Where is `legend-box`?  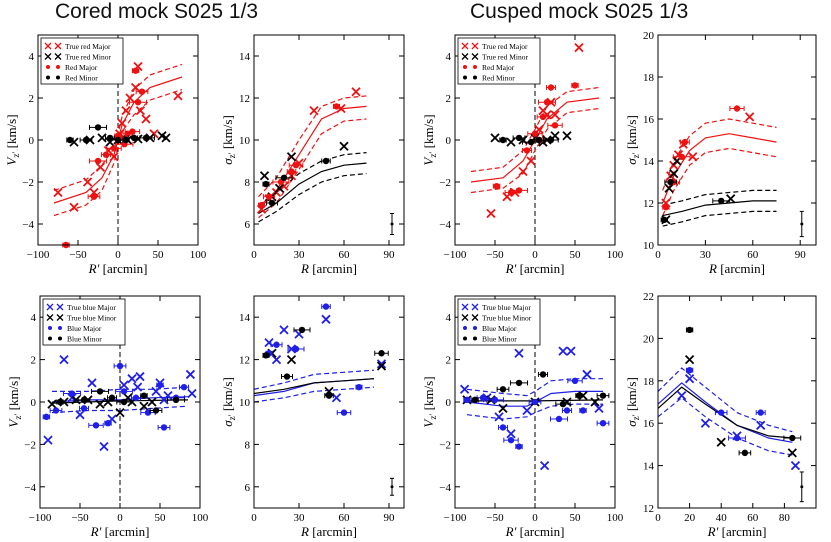 legend-box is located at coordinates (499, 322).